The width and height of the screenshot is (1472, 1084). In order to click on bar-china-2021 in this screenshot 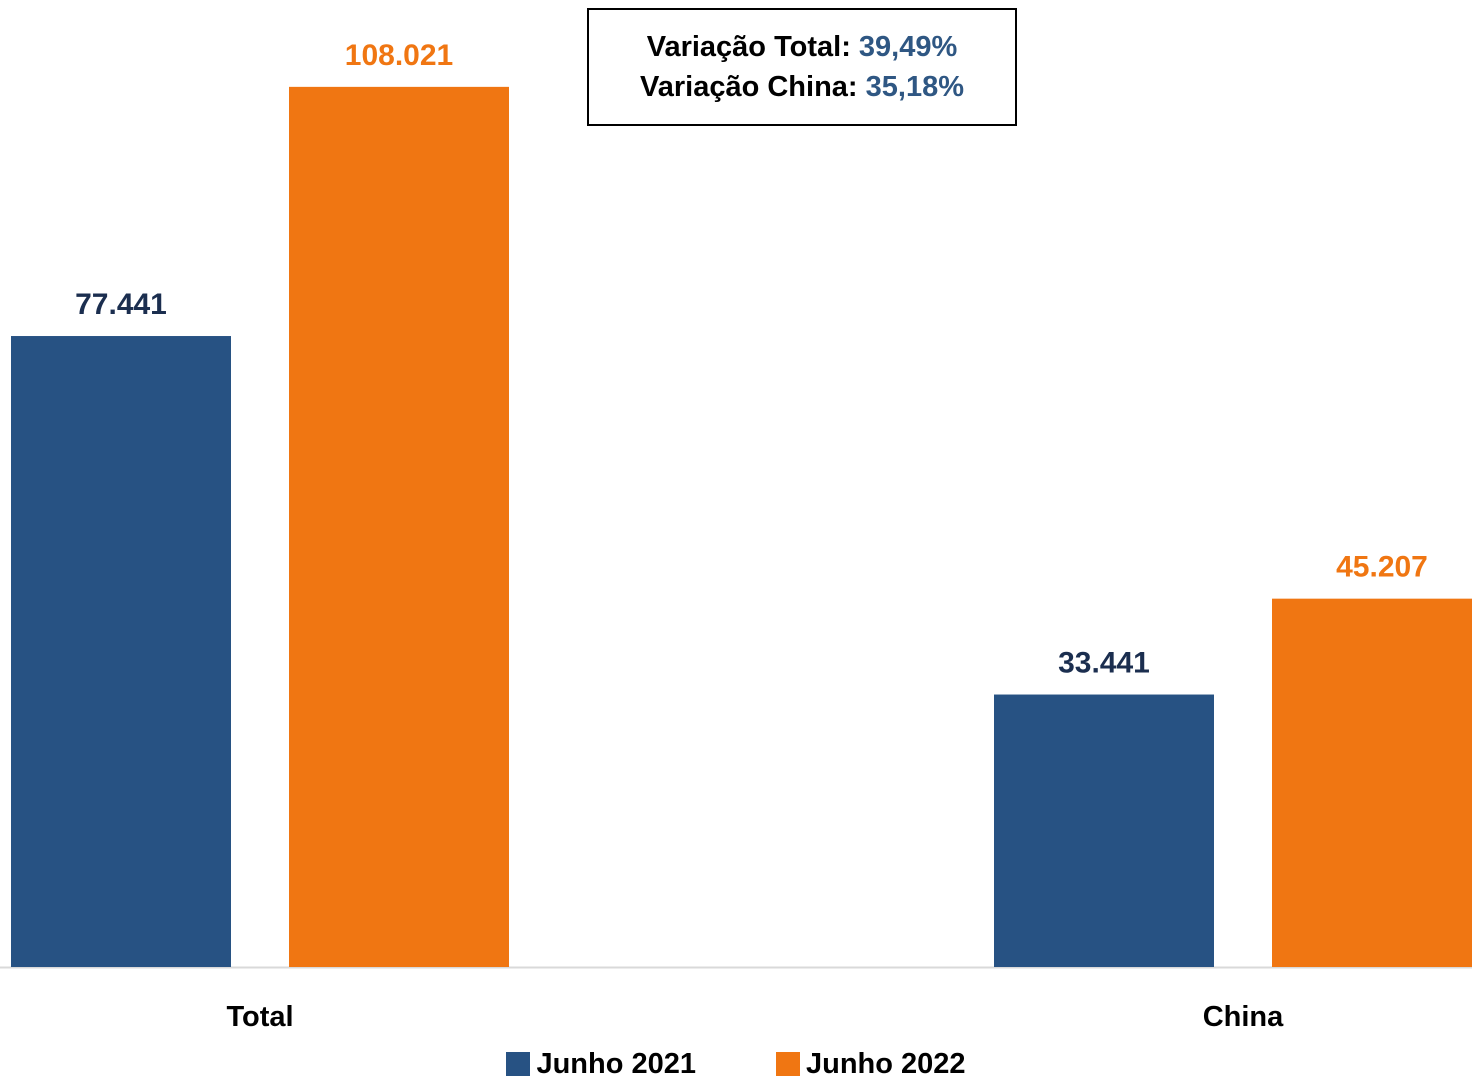, I will do `click(1104, 830)`.